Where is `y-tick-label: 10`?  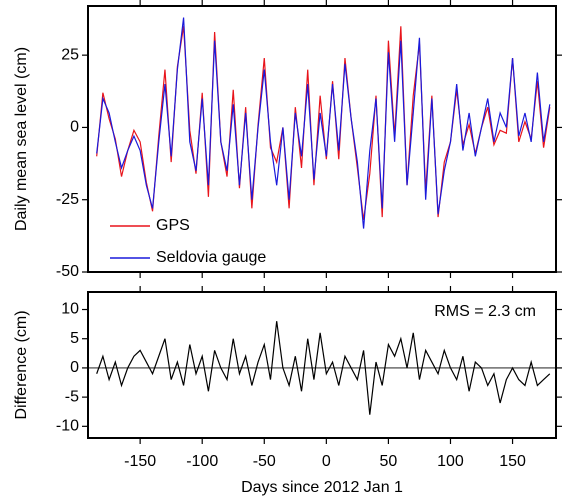
y-tick-label: 10 is located at coordinates (70, 309).